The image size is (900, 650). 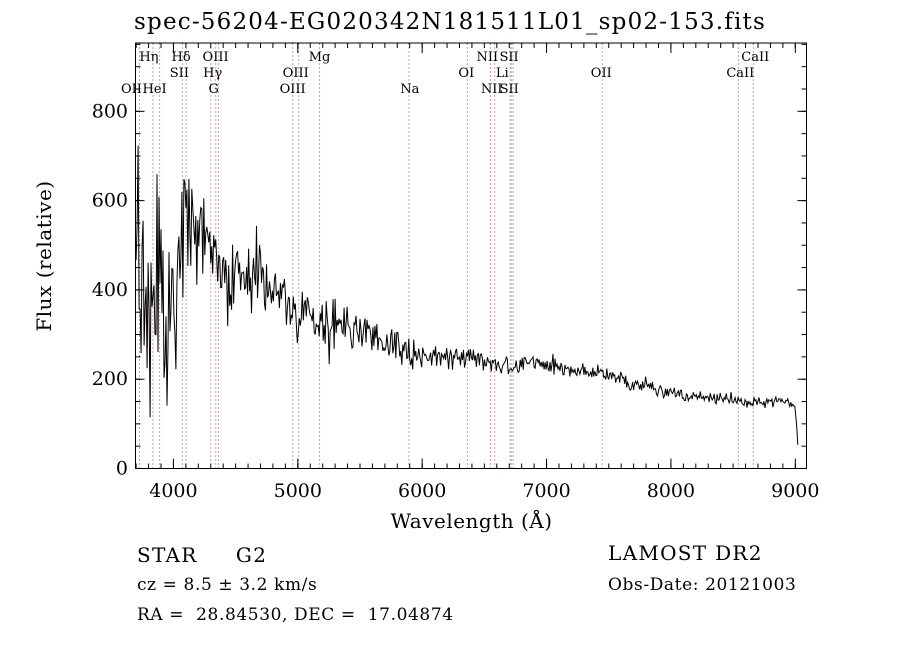 What do you see at coordinates (110, 290) in the screenshot?
I see `y-tick-label: 400` at bounding box center [110, 290].